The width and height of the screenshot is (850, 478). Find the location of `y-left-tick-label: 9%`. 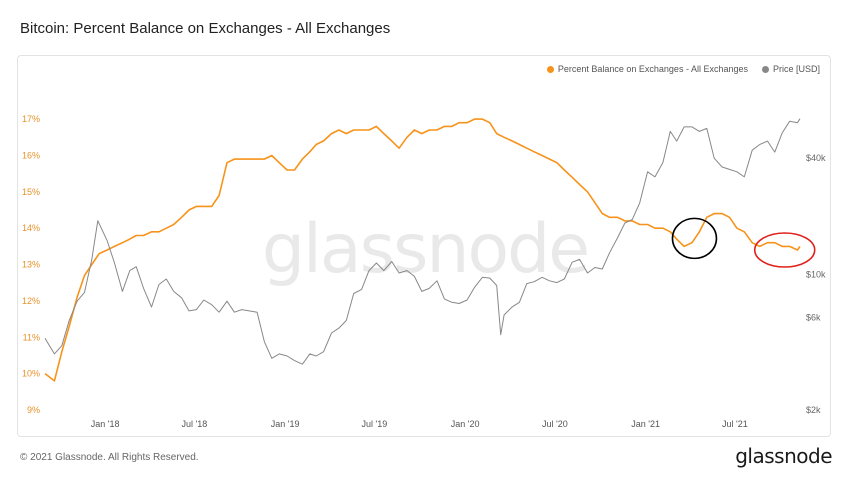

y-left-tick-label: 9% is located at coordinates (33, 410).